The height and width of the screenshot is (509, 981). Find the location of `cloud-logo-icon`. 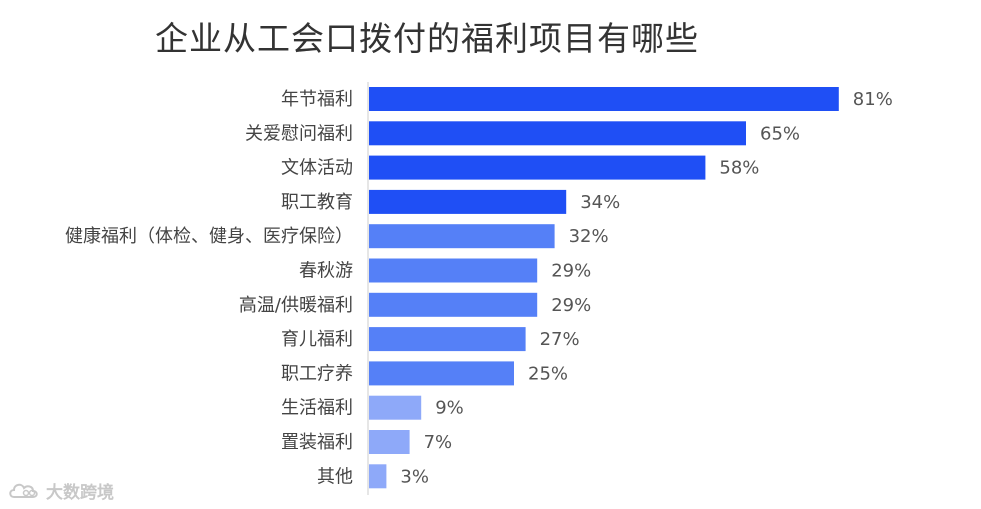

cloud-logo-icon is located at coordinates (25, 491).